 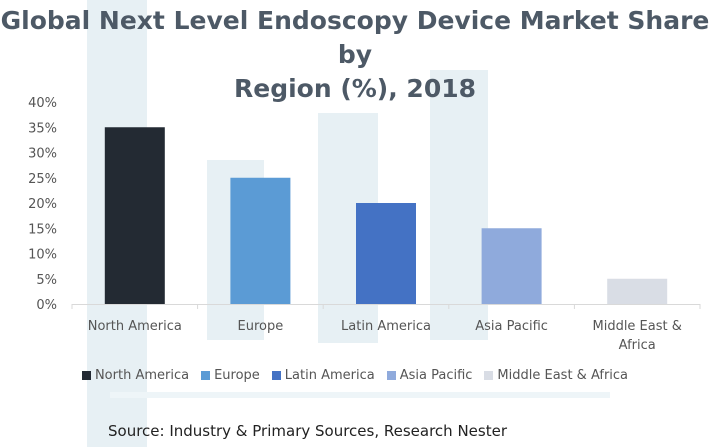 What do you see at coordinates (261, 326) in the screenshot?
I see `x-category-label: Europe` at bounding box center [261, 326].